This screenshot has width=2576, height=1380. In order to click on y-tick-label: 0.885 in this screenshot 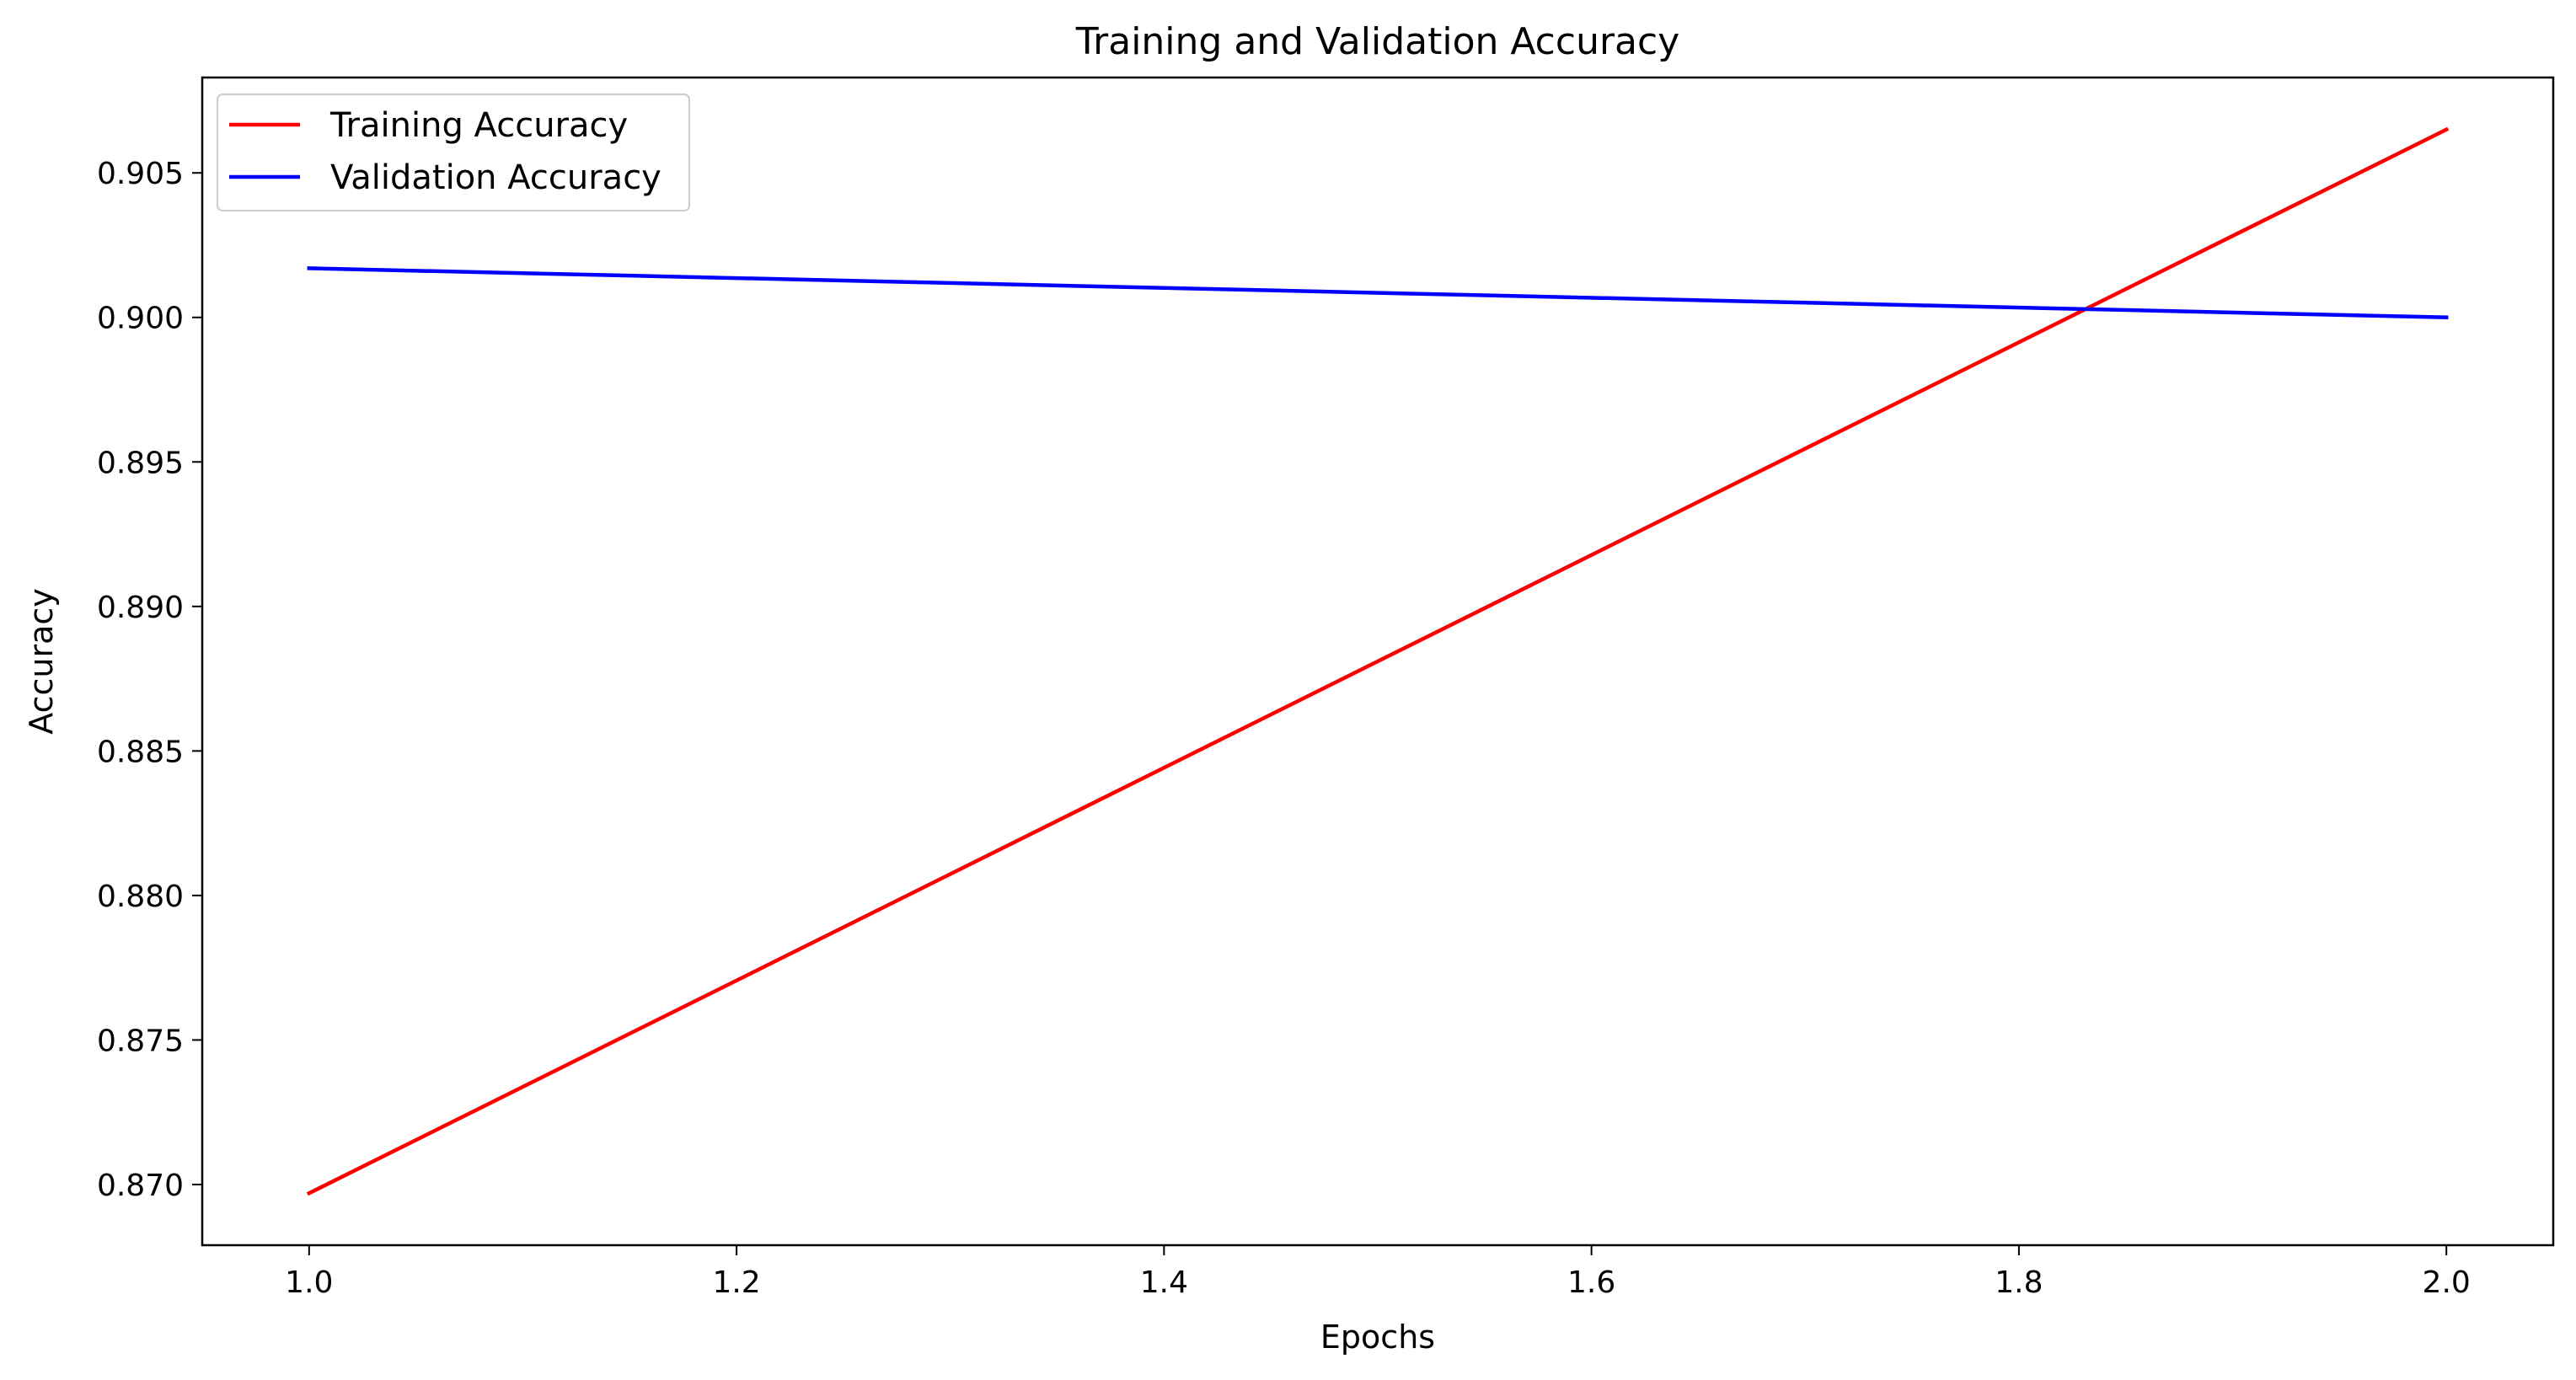, I will do `click(140, 752)`.